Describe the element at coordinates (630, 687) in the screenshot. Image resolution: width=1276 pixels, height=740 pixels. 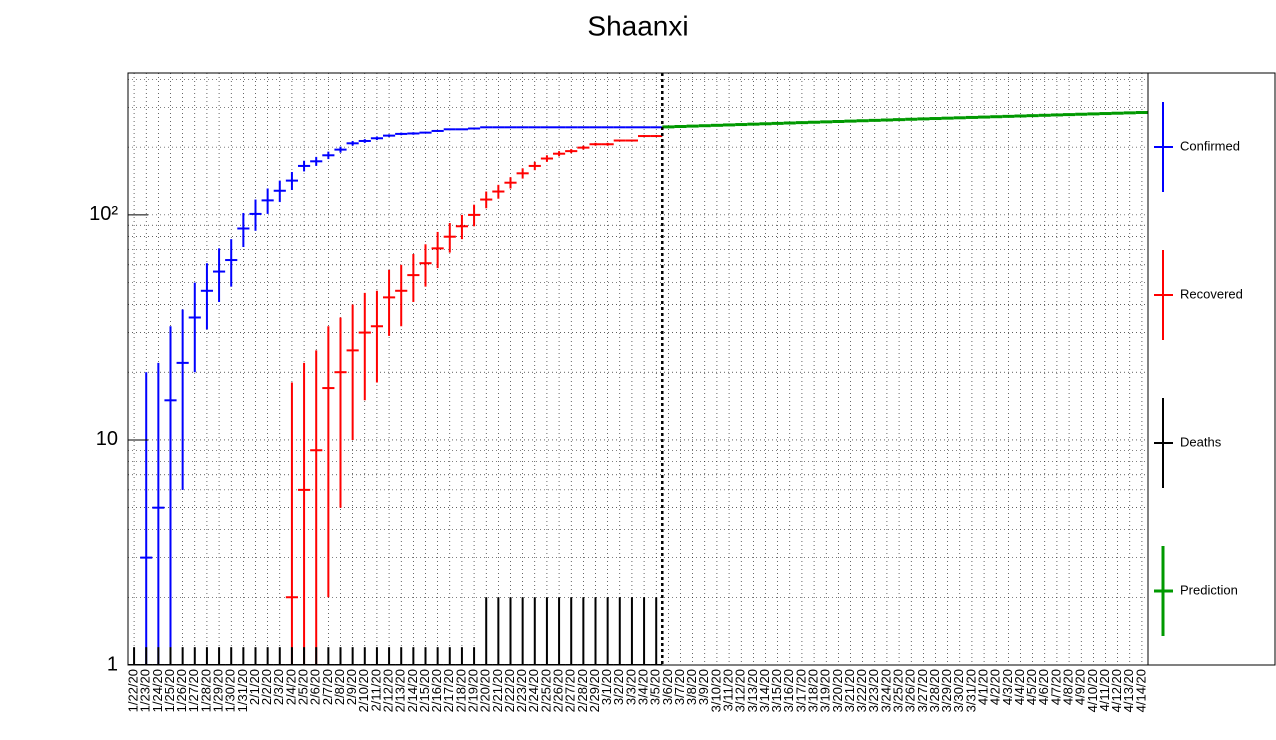
I see `x-tick-label: 3/3/20` at that location.